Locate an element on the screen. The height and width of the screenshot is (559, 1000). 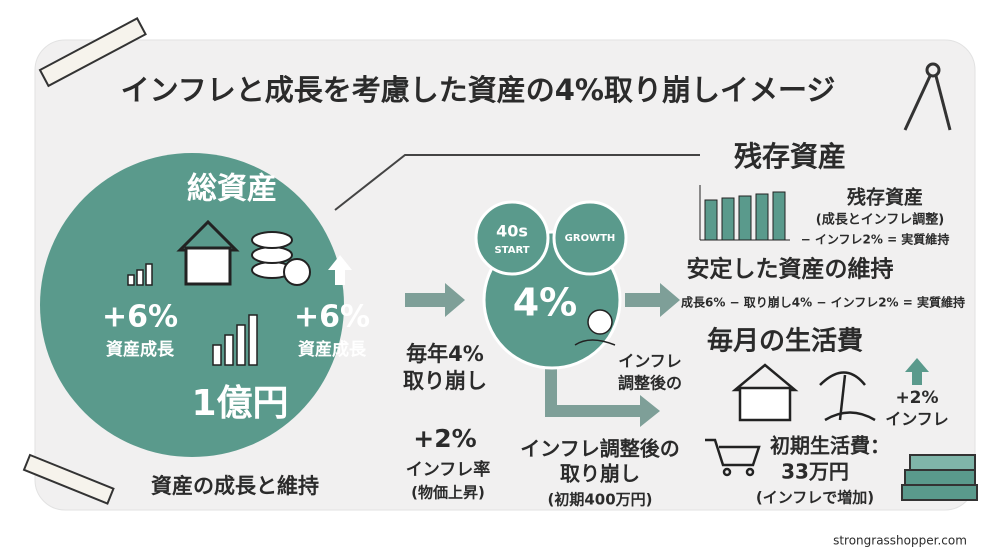
stable-heading: 安定した資産の維持 is located at coordinates (790, 269).